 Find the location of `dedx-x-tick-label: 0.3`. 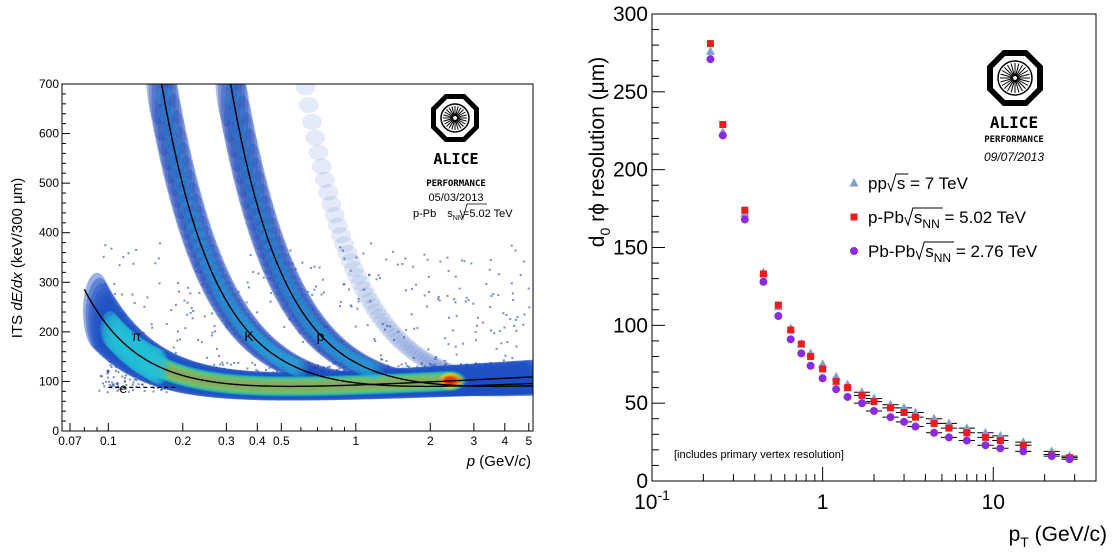

dedx-x-tick-label: 0.3 is located at coordinates (226, 441).